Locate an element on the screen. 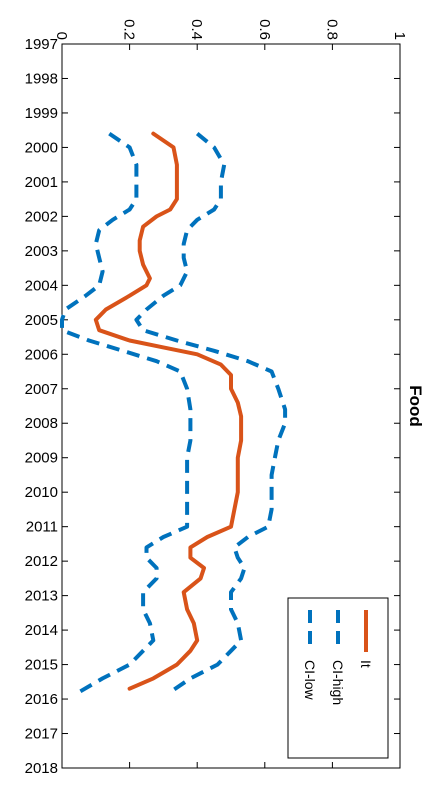 Image resolution: width=436 pixels, height=801 pixels. x-tick-label: 1997 is located at coordinates (41, 44).